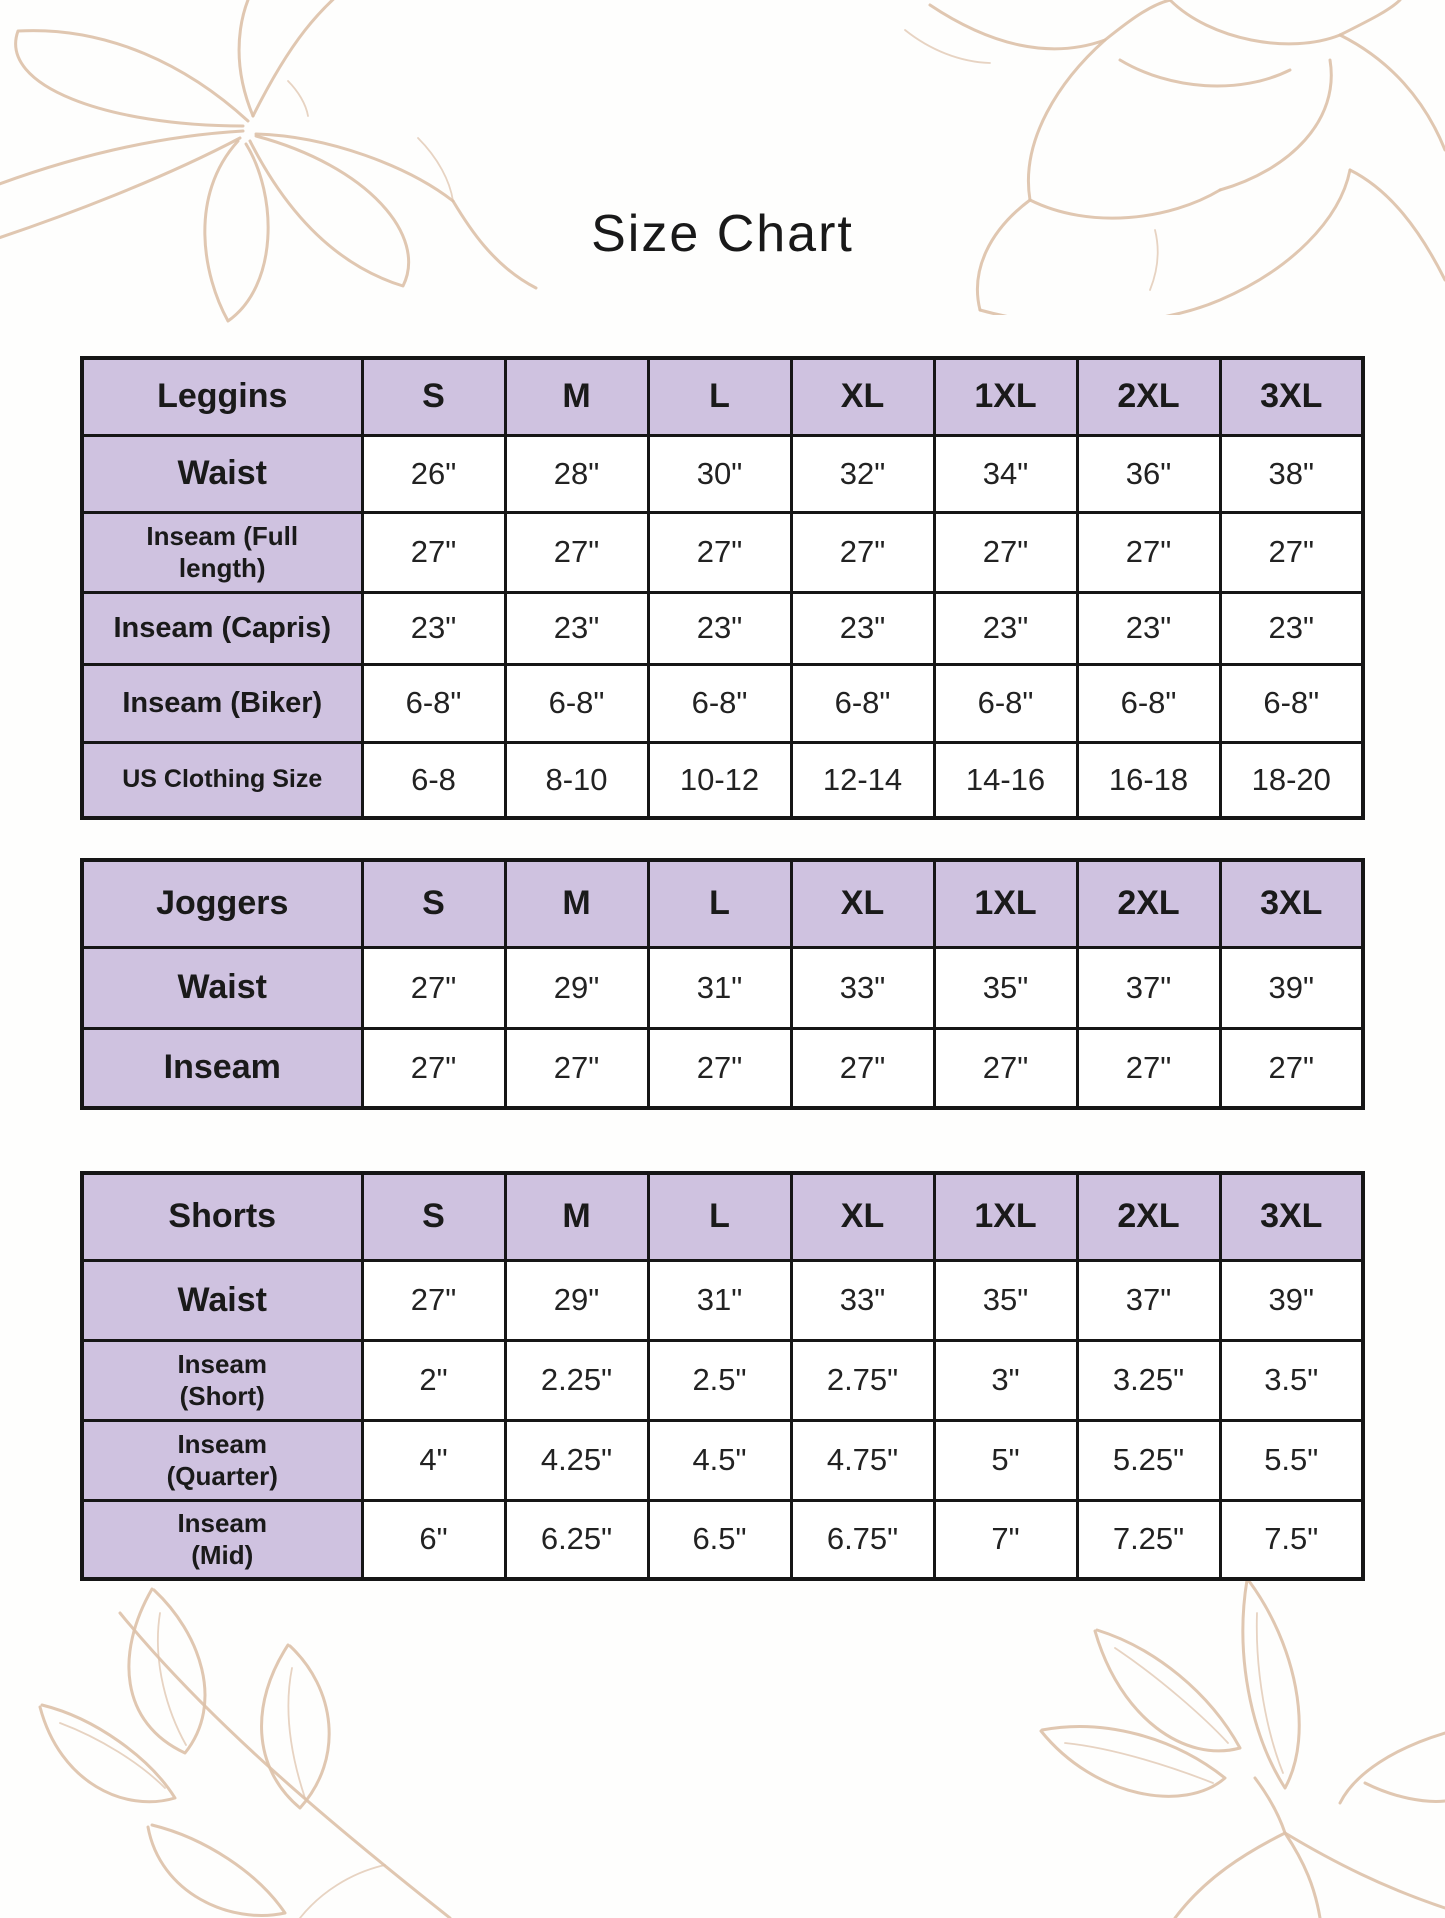  What do you see at coordinates (1291, 1460) in the screenshot?
I see `measurement-value-cell: 5.5"` at bounding box center [1291, 1460].